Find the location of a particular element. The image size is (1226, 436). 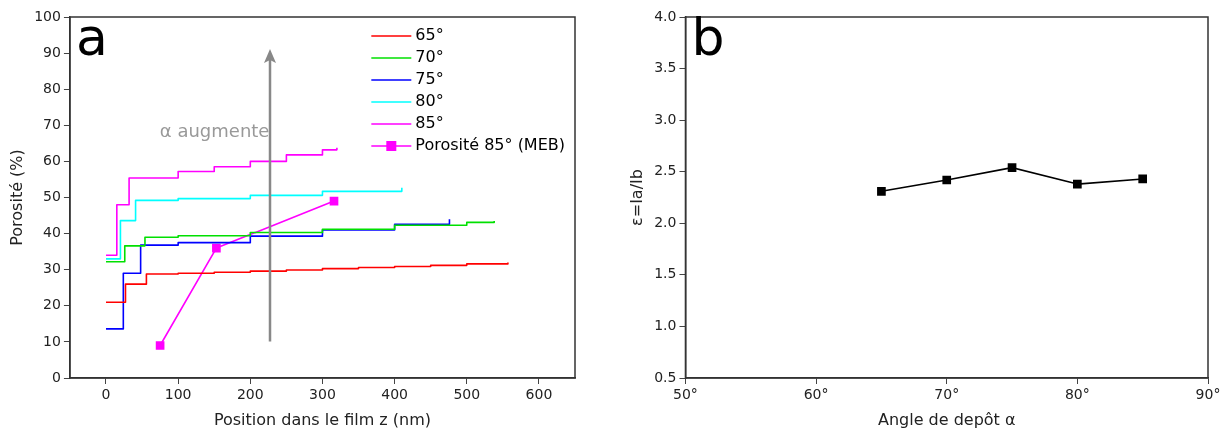

x-tick-label: 200 is located at coordinates (250, 394).